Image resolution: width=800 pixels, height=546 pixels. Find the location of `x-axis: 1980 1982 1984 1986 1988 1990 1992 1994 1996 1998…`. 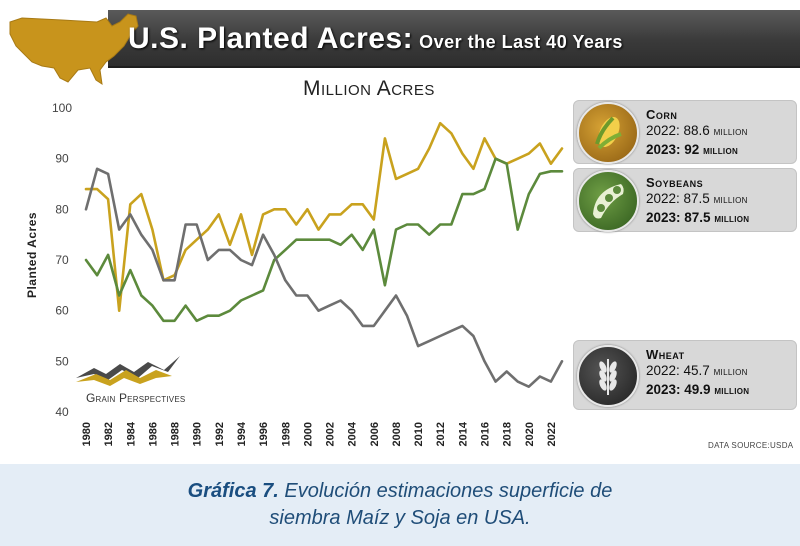

x-axis: 1980 1982 1984 1986 1988 1990 1992 1994 1996 1998… is located at coordinates (319, 433).